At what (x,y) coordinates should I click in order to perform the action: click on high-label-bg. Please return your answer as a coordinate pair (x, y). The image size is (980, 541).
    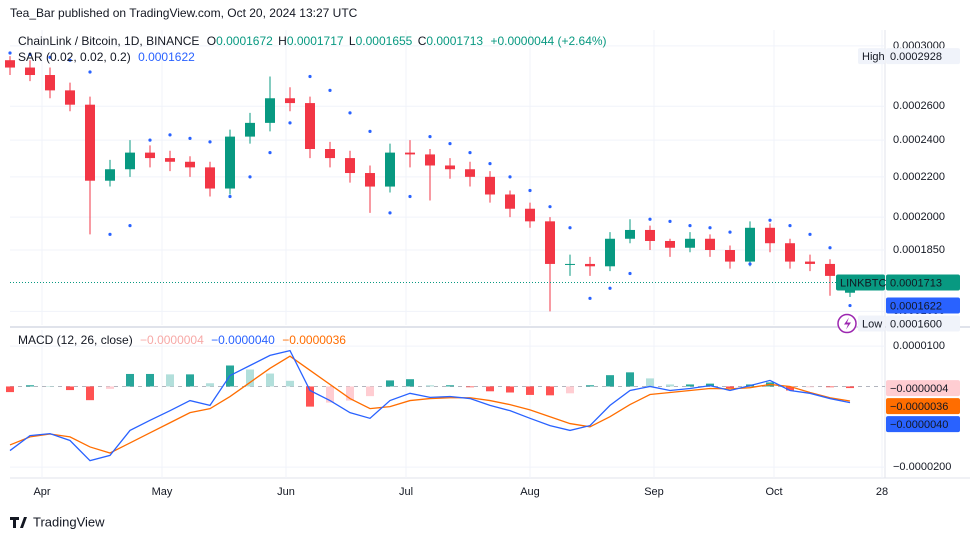
    Looking at the image, I should click on (871, 56).